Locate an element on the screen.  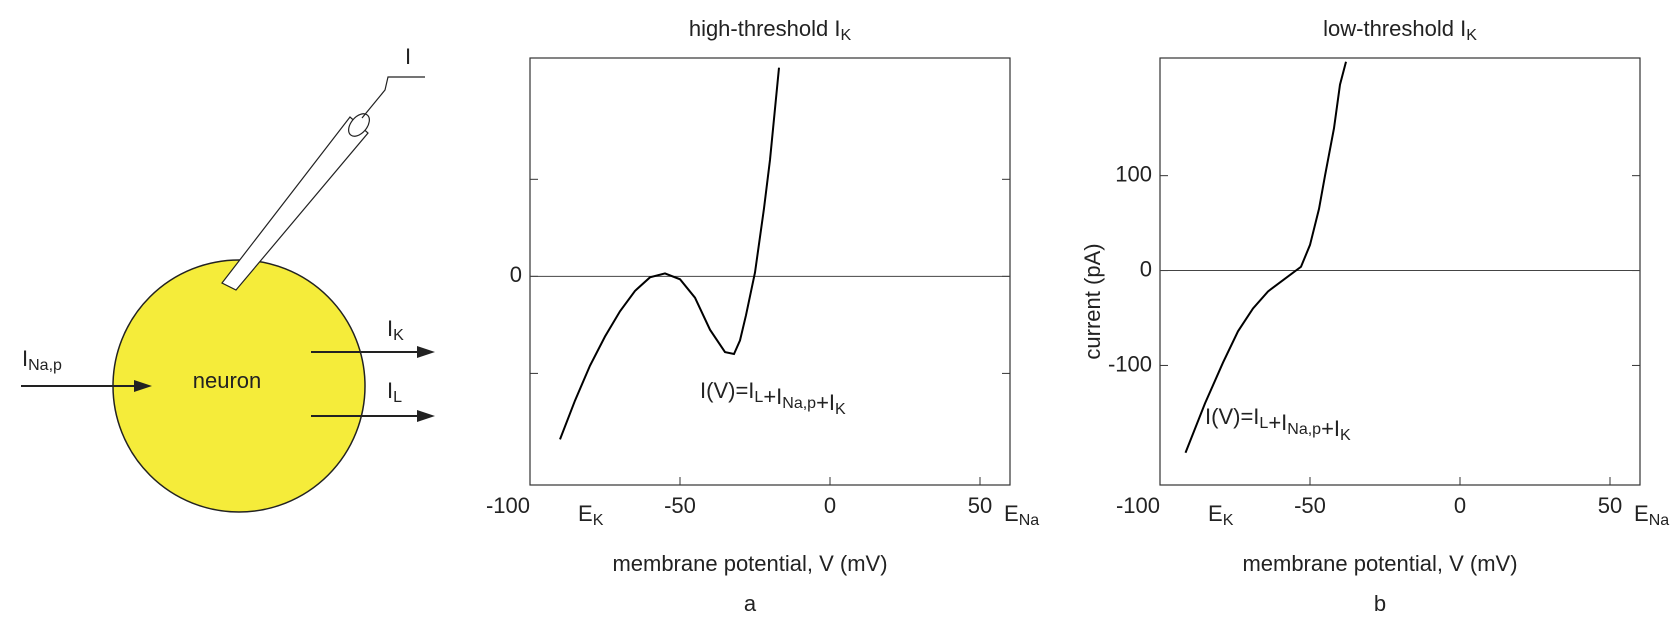
electrode is located at coordinates (295, 203).